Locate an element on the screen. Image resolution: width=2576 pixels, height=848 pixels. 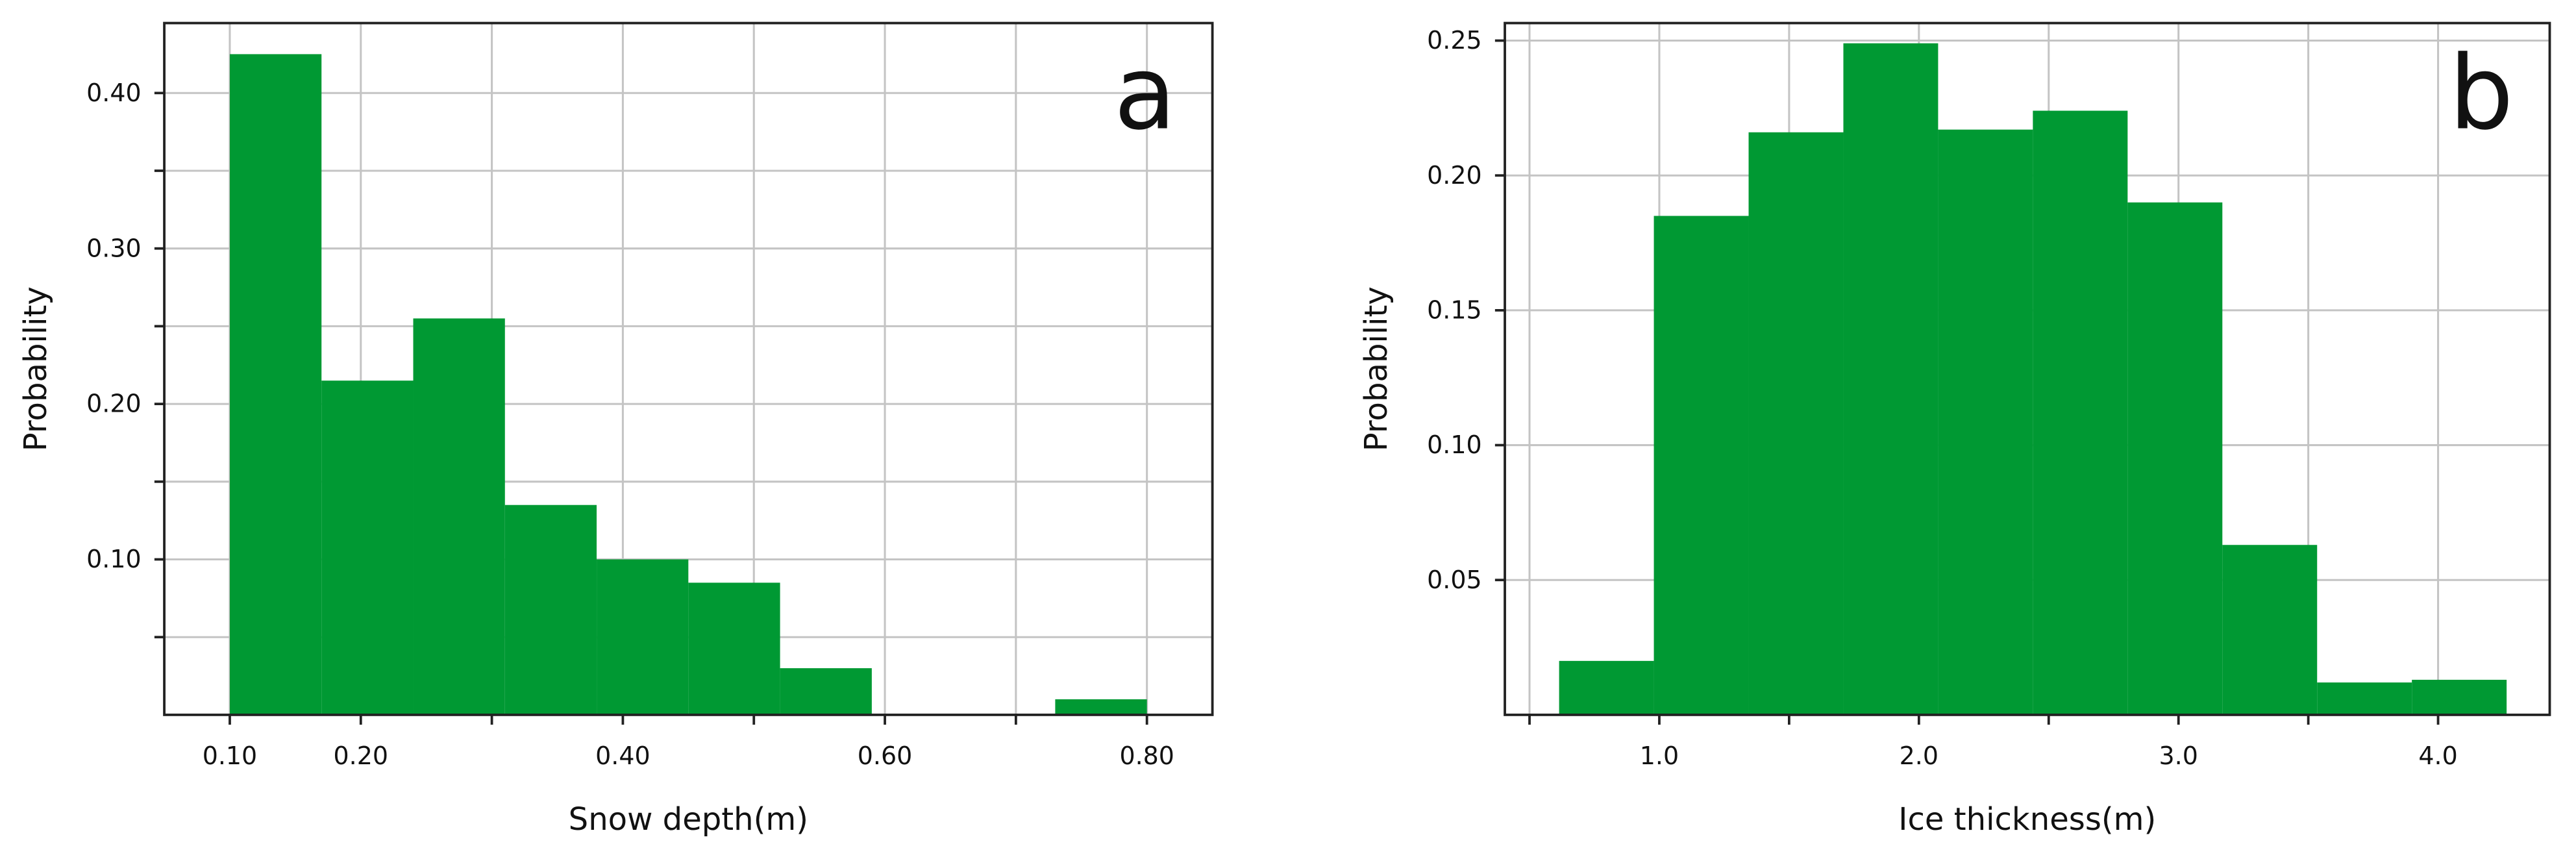
panel-letter: b is located at coordinates (2481, 93).